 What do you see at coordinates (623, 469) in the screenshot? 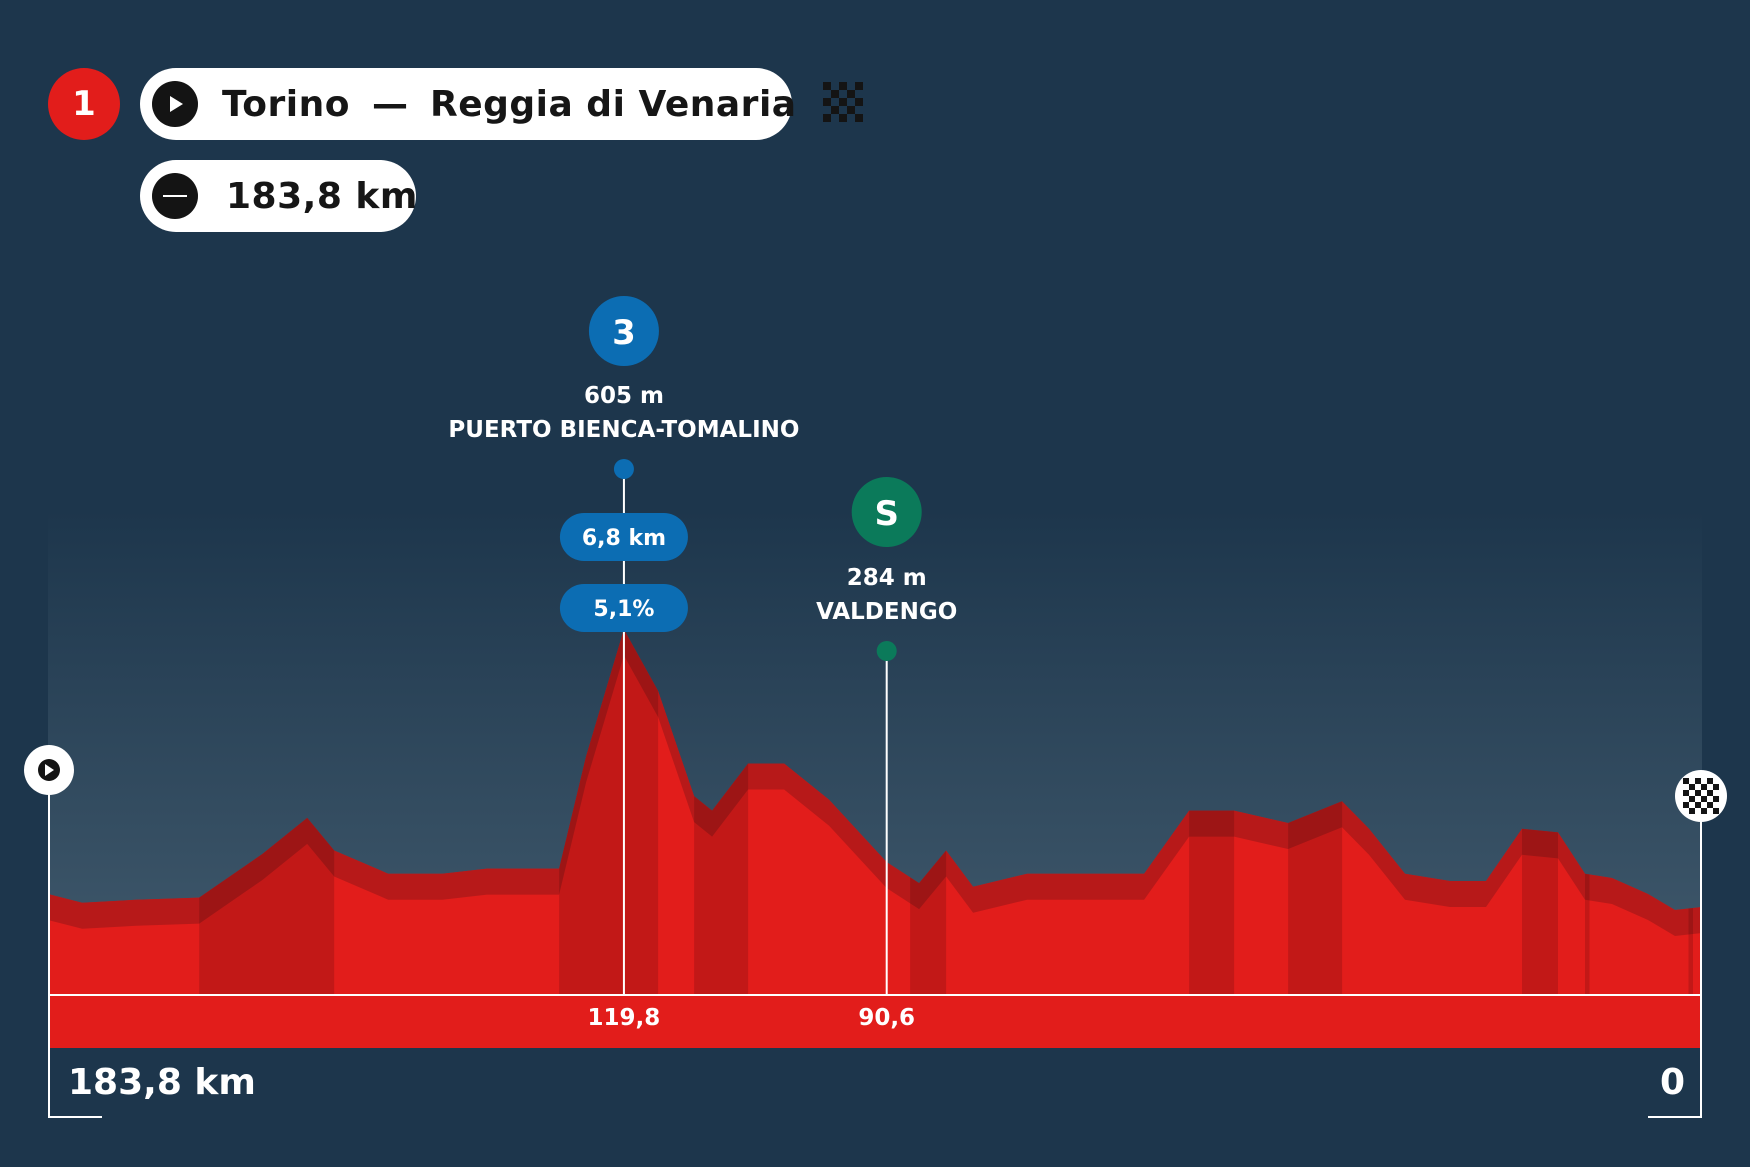
I see `climb-summit-dot` at bounding box center [623, 469].